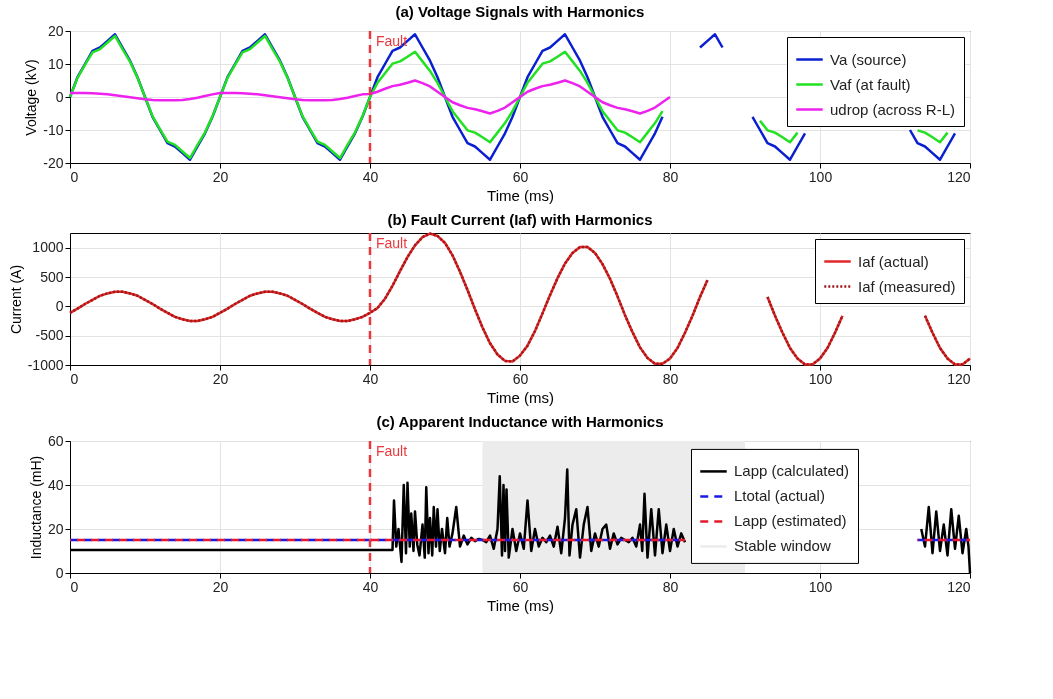 The height and width of the screenshot is (699, 1053). What do you see at coordinates (907, 286) in the screenshot?
I see `legend-label: Iaf (measured)` at bounding box center [907, 286].